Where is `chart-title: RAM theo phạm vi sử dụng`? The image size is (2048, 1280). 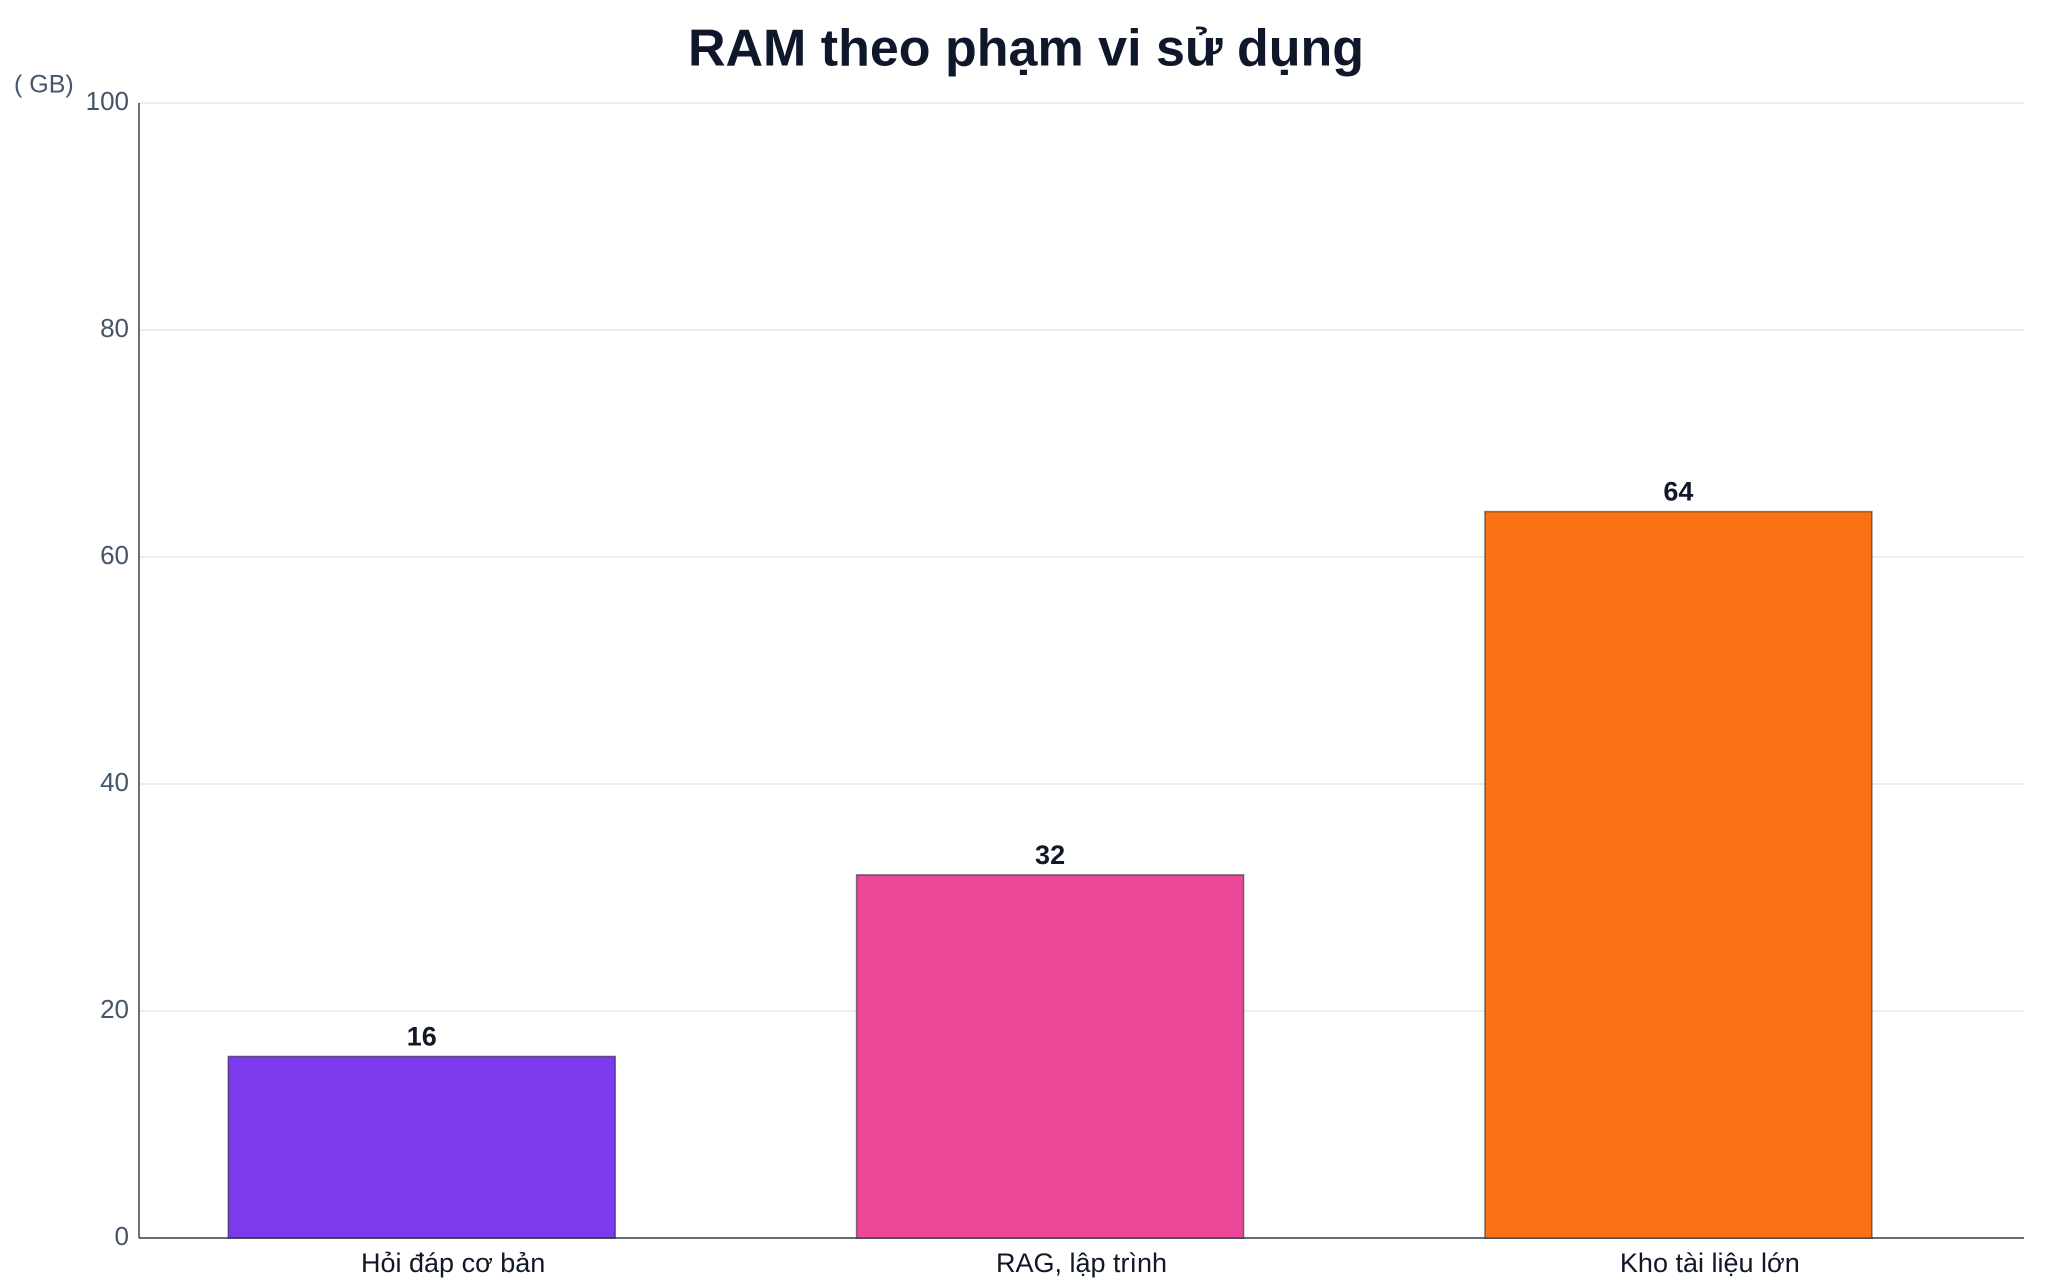
chart-title: RAM theo phạm vi sử dụng is located at coordinates (1026, 49).